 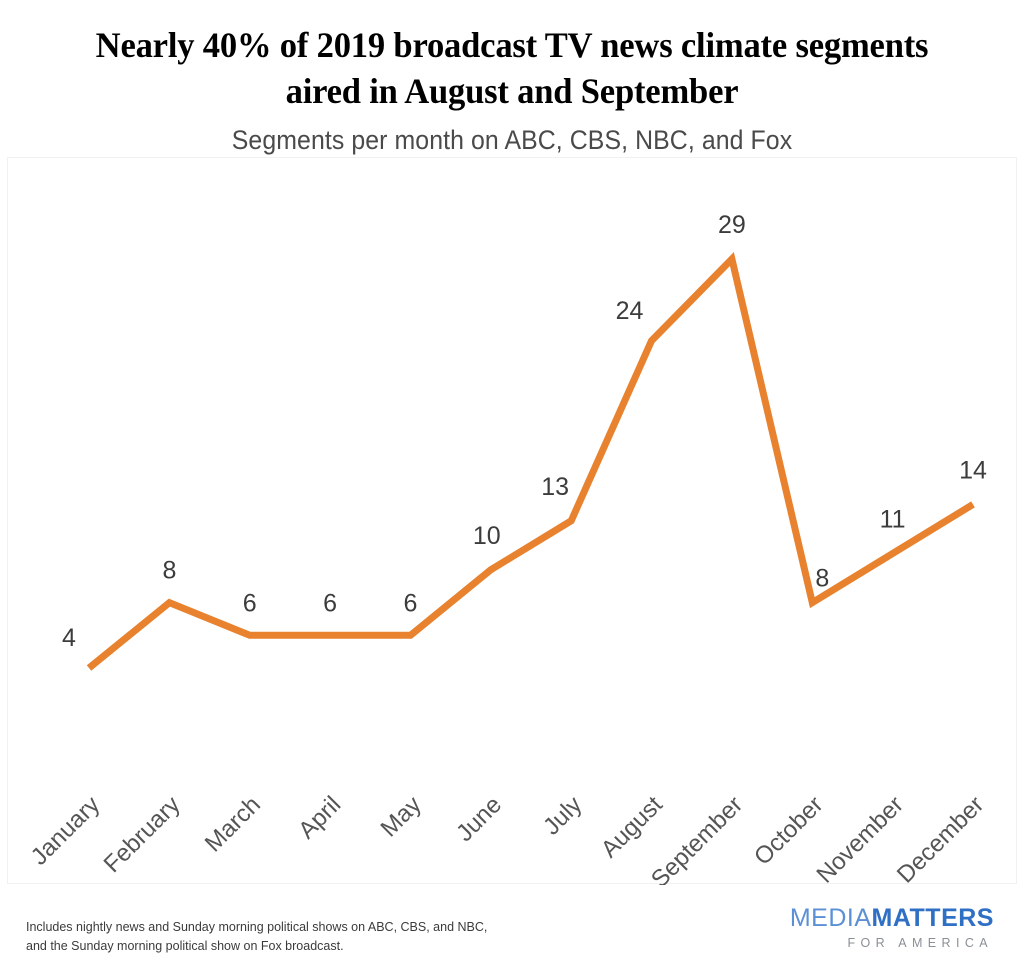 What do you see at coordinates (487, 536) in the screenshot?
I see `data-point-label: 10` at bounding box center [487, 536].